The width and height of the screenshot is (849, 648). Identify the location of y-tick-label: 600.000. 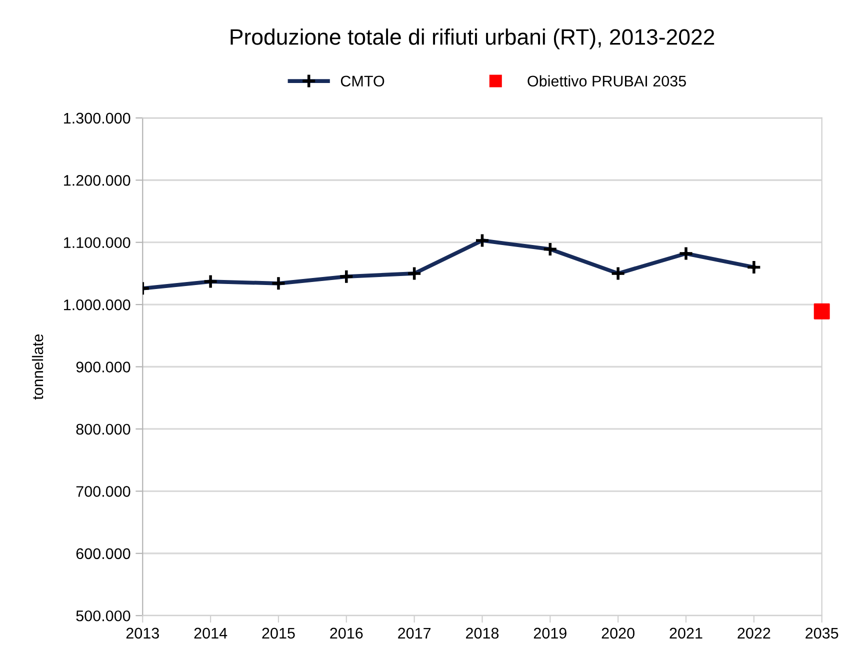
(103, 554).